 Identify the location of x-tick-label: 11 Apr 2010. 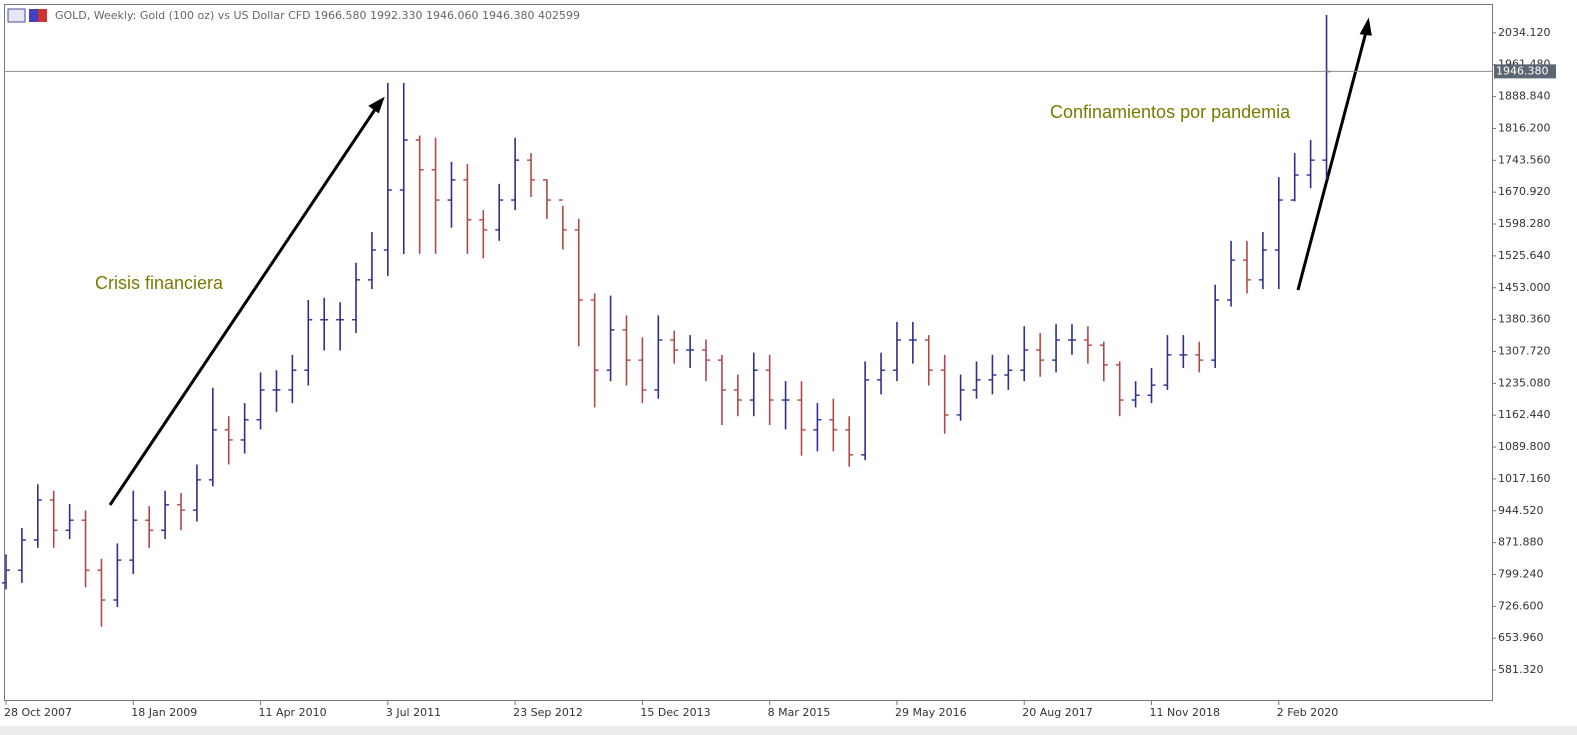
(293, 712).